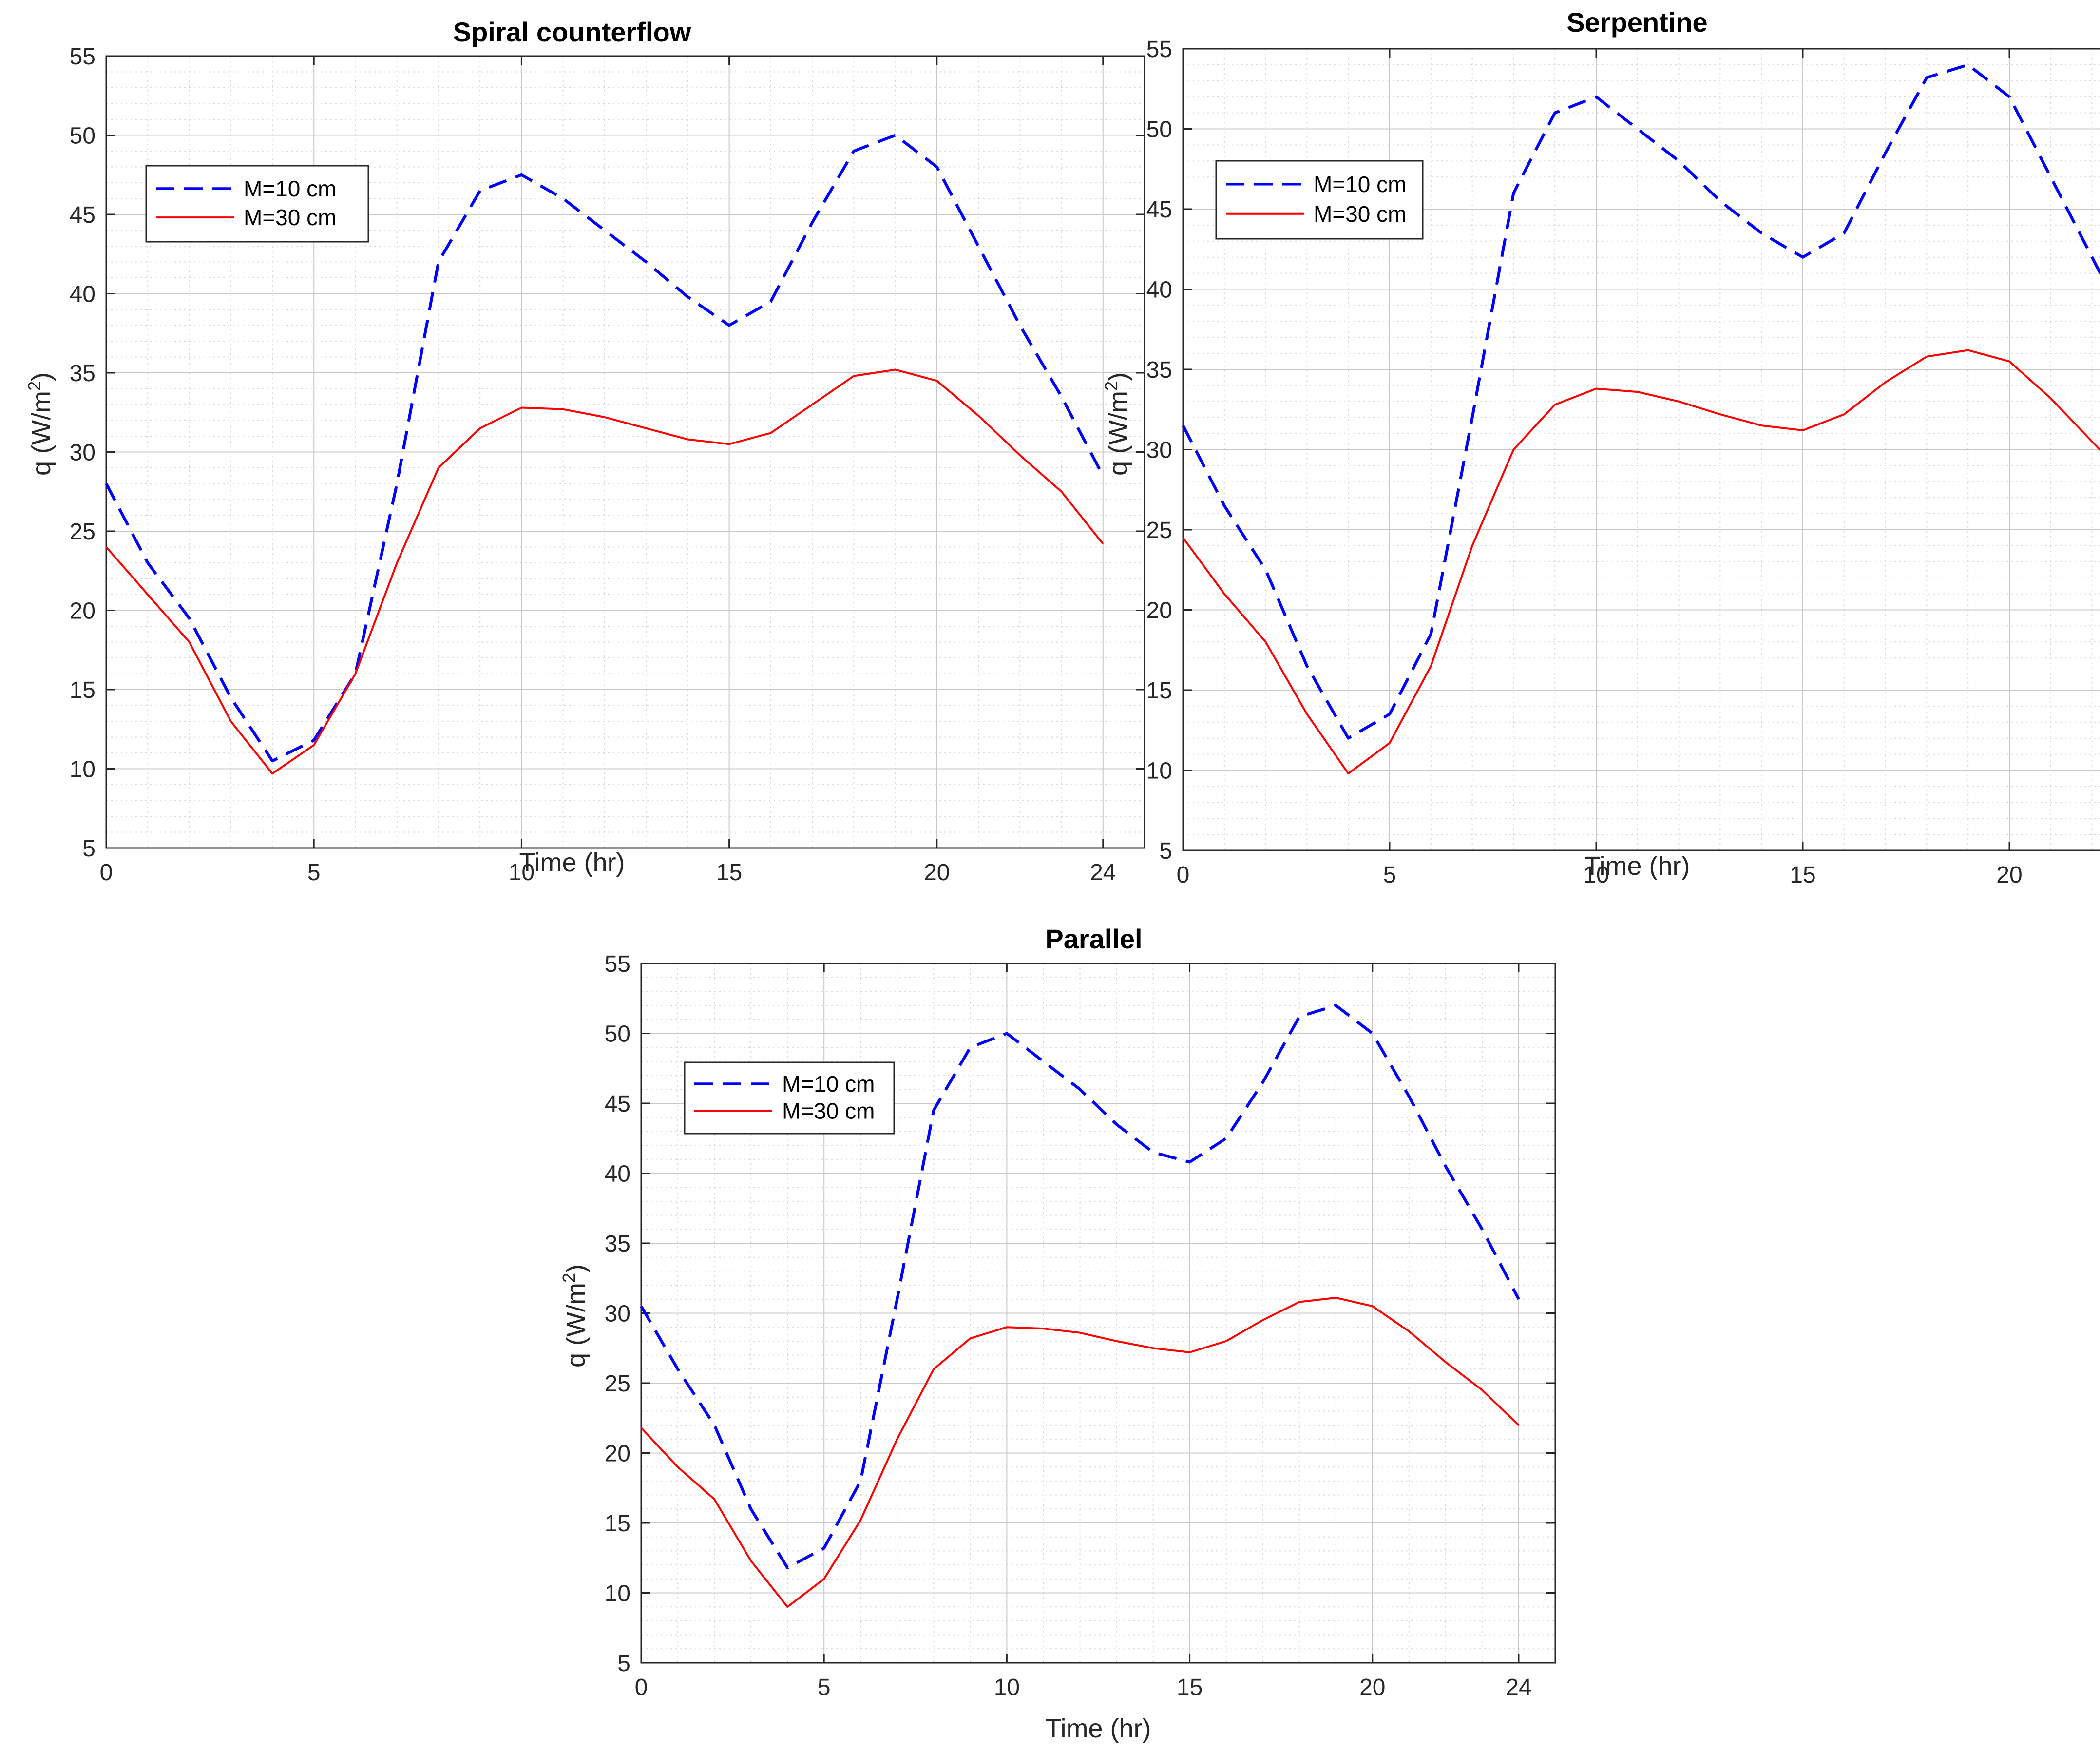  I want to click on chart-title: Spiral counterflow, so click(572, 32).